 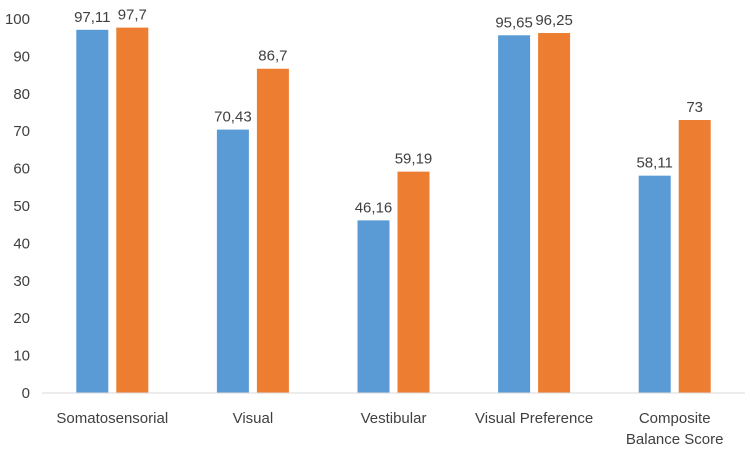 I want to click on y-tick-label: 30, so click(x=21, y=281).